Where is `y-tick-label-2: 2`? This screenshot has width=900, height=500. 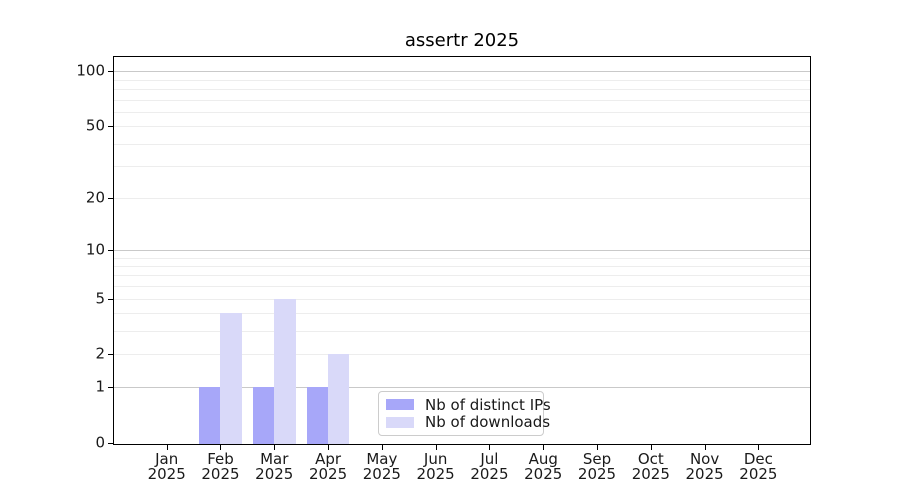
y-tick-label-2: 2 is located at coordinates (100, 353).